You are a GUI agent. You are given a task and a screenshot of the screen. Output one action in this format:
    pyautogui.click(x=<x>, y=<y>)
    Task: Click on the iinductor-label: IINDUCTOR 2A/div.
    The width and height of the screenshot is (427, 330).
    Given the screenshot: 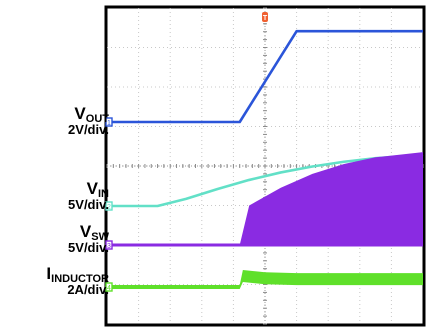 What is the action you would take?
    pyautogui.click(x=77, y=280)
    